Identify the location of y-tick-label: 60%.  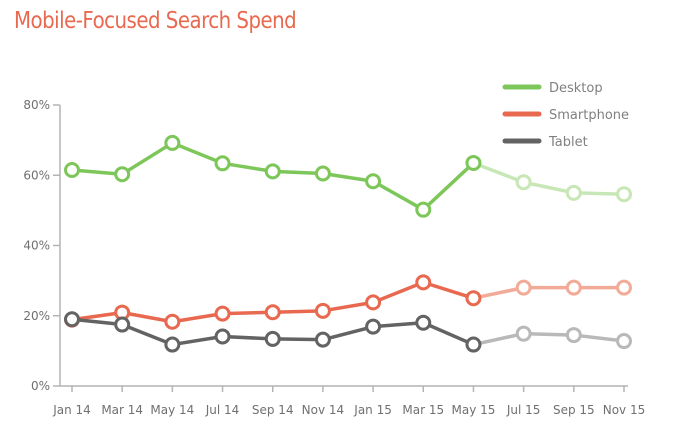
(36, 175).